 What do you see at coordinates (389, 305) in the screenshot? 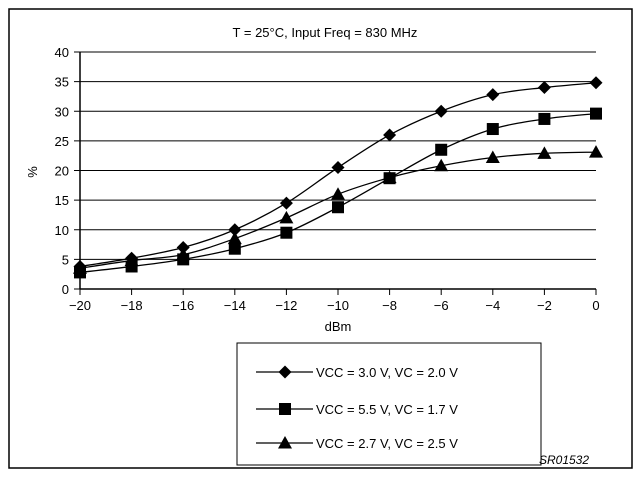
I see `x-tick-label: −8` at bounding box center [389, 305].